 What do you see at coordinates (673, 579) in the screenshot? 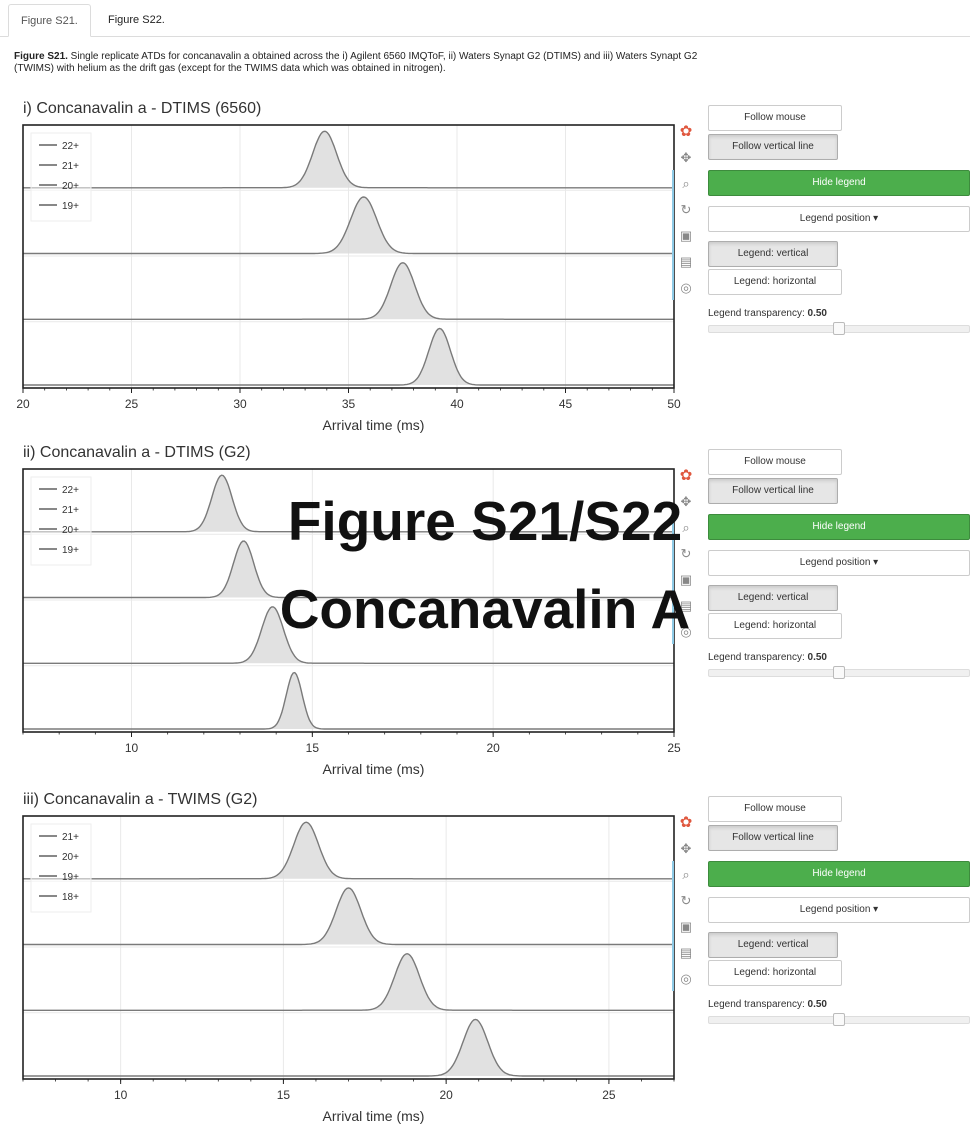
I see `toolbar-active-indicator` at bounding box center [673, 579].